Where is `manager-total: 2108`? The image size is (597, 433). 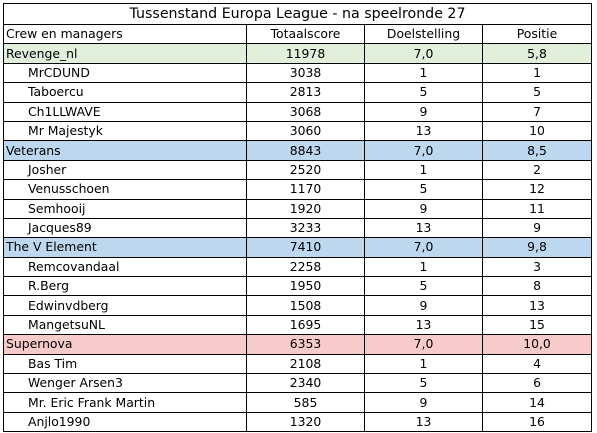
manager-total: 2108 is located at coordinates (305, 364).